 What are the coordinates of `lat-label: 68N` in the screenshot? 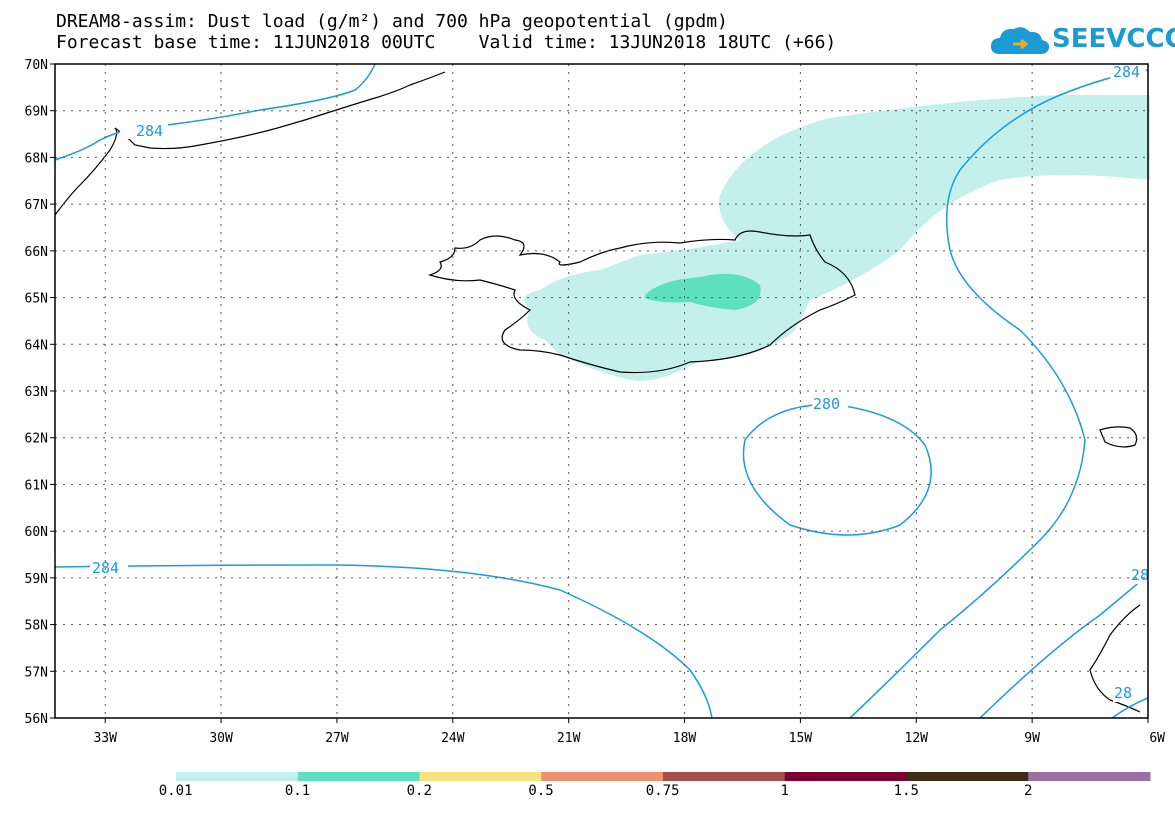 It's located at (36, 158).